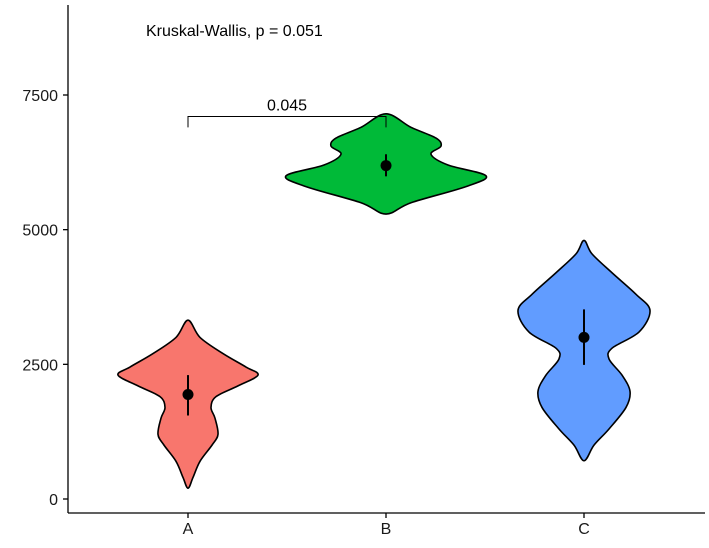  What do you see at coordinates (40, 365) in the screenshot?
I see `y-tick-label: 2500` at bounding box center [40, 365].